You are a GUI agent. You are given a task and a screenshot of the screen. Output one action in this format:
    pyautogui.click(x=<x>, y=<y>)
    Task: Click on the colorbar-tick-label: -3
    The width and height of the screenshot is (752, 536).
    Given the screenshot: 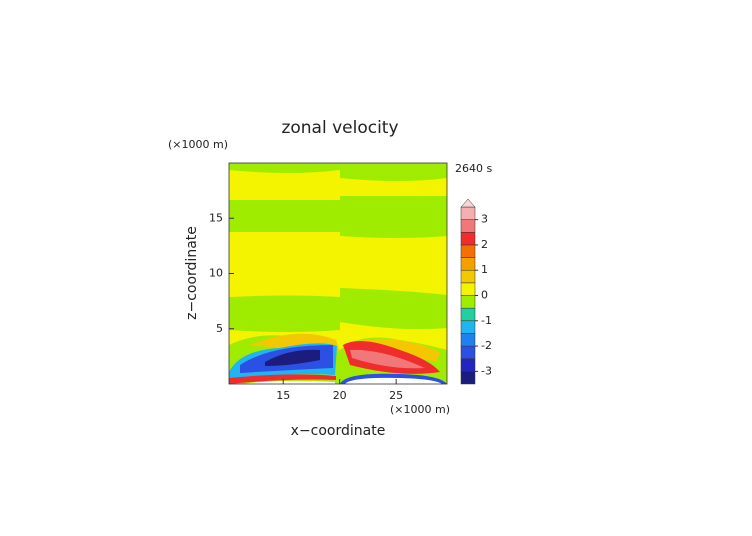 What is the action you would take?
    pyautogui.click(x=486, y=370)
    